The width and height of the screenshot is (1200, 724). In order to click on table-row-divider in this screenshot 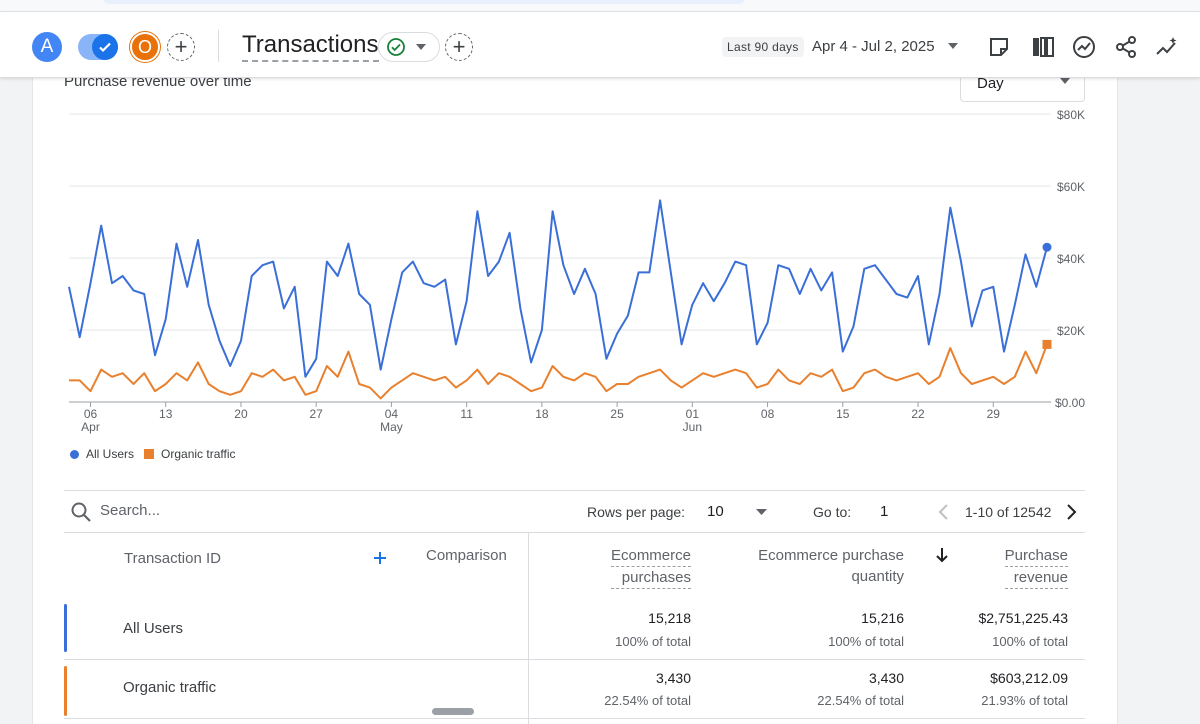, I will do `click(574, 659)`.